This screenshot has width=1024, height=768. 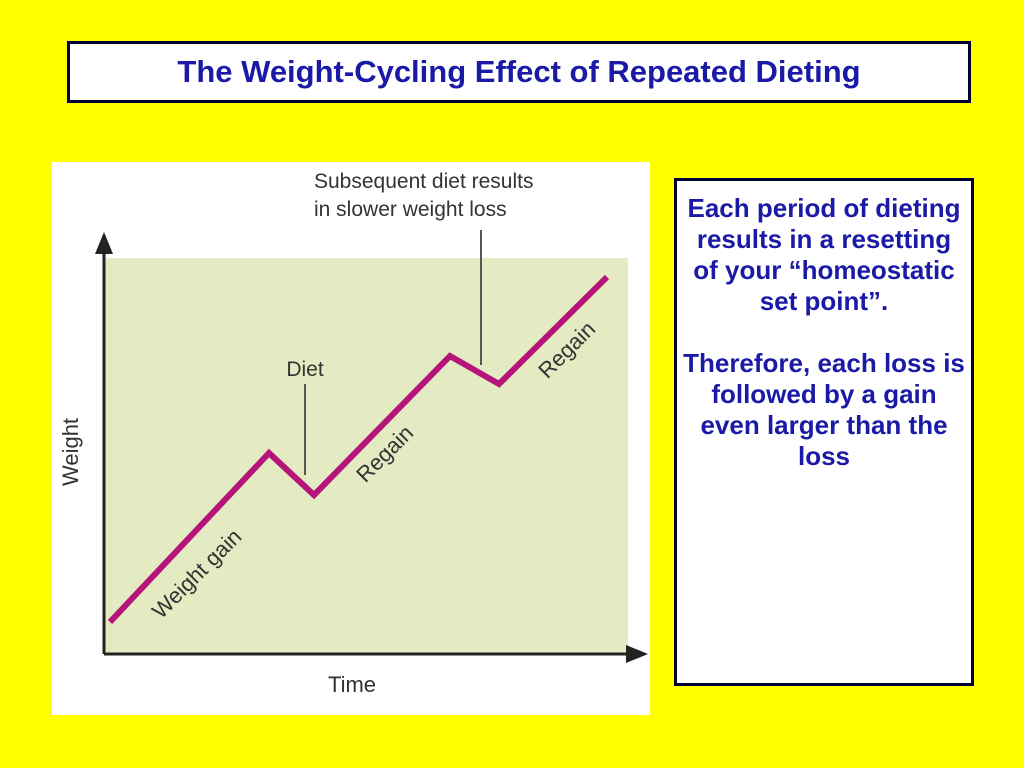 I want to click on y-axis-arrow-icon, so click(x=104, y=243).